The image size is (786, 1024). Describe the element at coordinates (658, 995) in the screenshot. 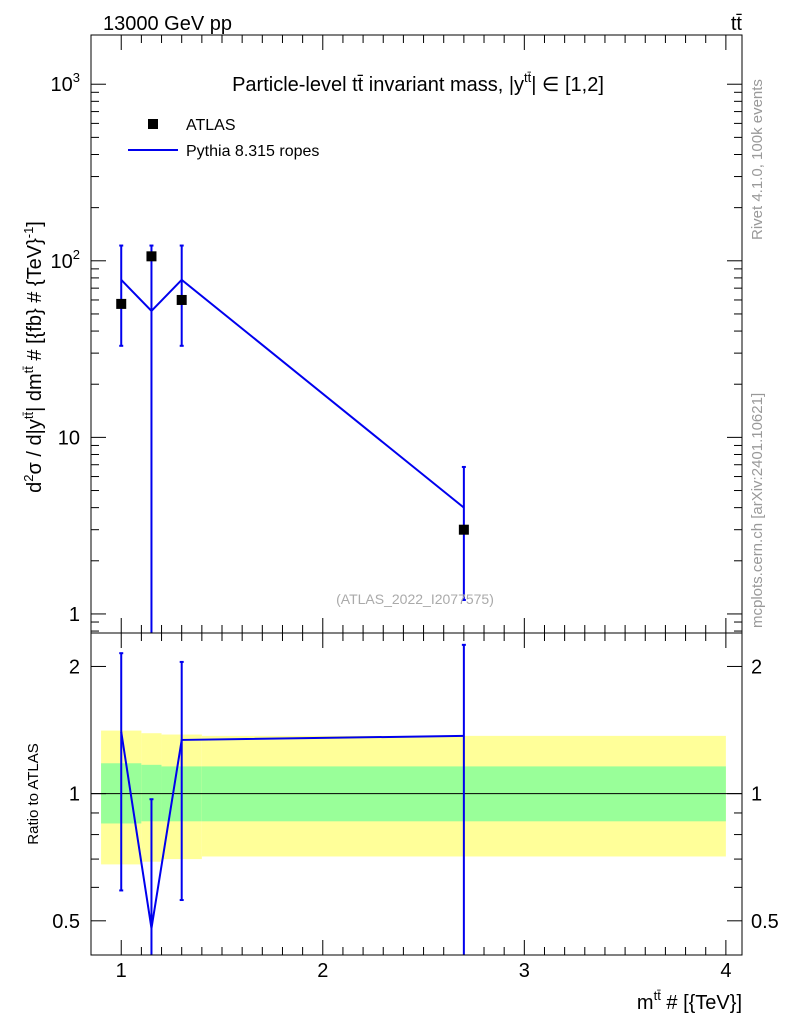

I see `x-label-a-sup: tt̄` at that location.